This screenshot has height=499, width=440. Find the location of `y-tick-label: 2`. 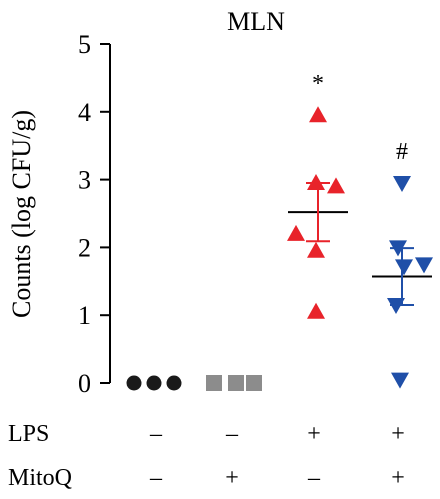

y-tick-label: 2 is located at coordinates (84, 247).